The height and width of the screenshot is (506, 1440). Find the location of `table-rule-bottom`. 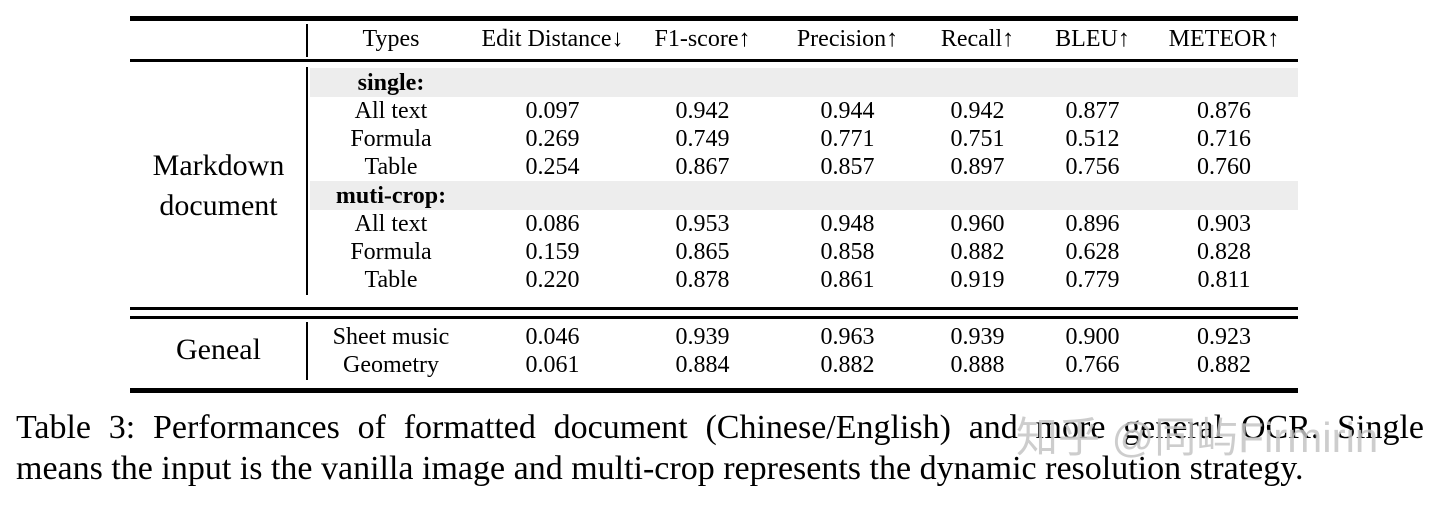

table-rule-bottom is located at coordinates (714, 390).